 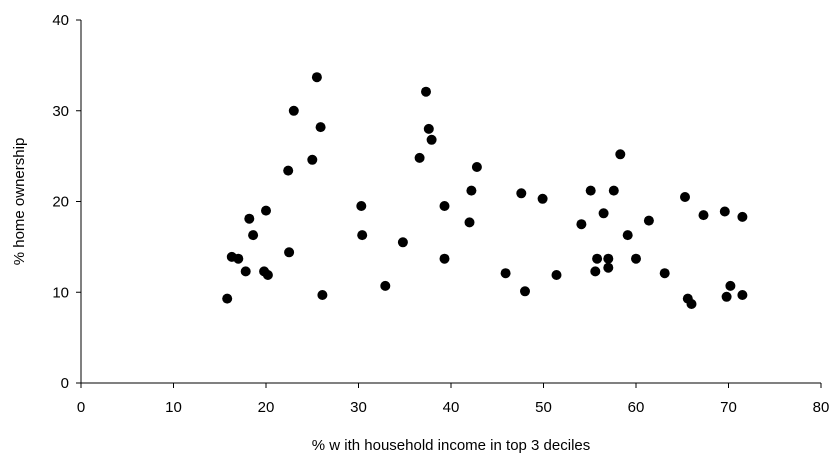 What do you see at coordinates (358, 407) in the screenshot?
I see `x-tick-label: 30` at bounding box center [358, 407].